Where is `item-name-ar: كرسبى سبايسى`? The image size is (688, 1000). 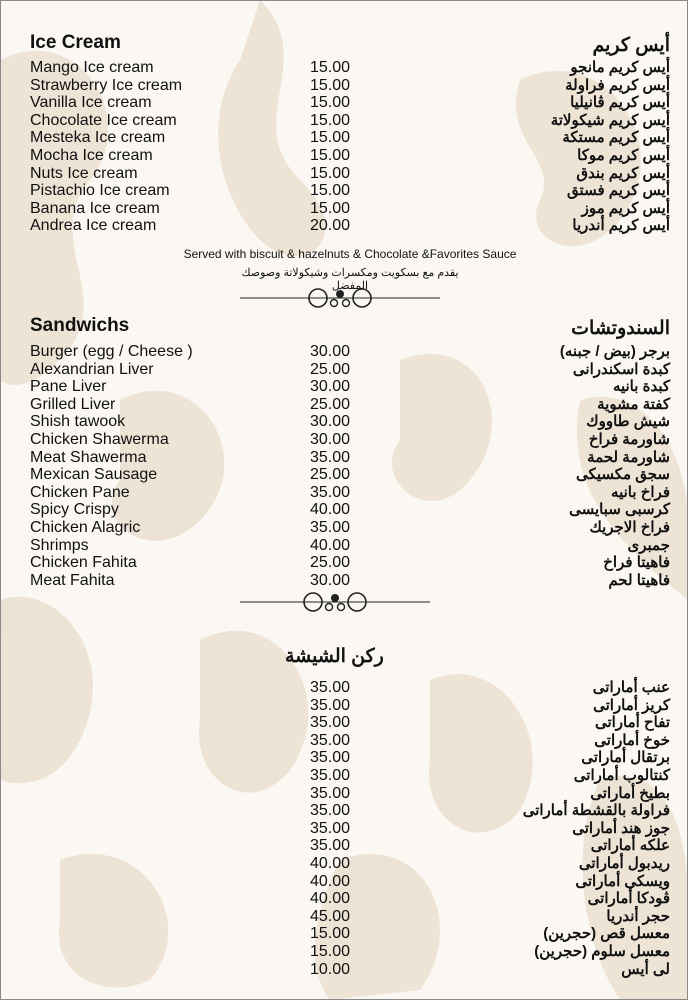 item-name-ar: كرسبى سبايسى is located at coordinates (619, 510).